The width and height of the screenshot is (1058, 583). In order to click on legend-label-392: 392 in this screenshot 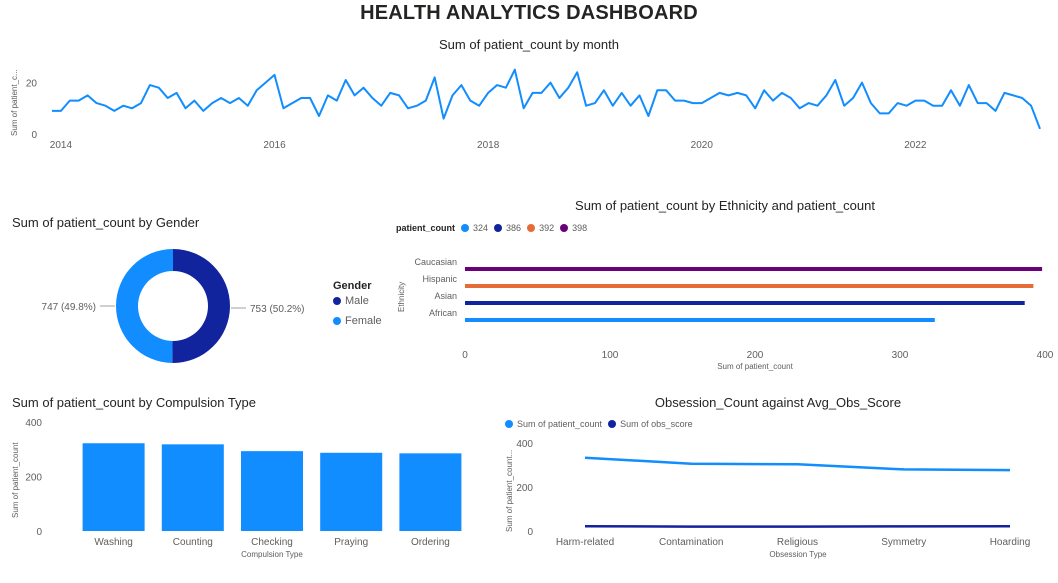, I will do `click(547, 228)`.